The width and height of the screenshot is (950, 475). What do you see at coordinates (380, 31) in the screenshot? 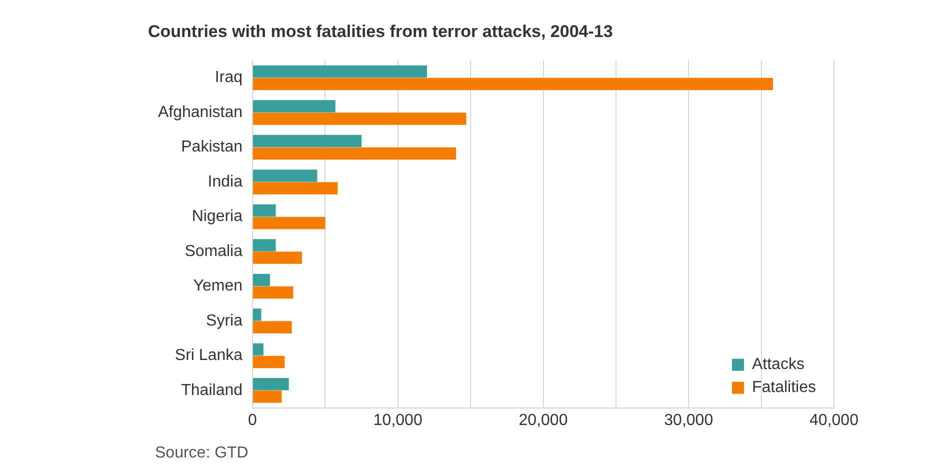
I see `chart-title: Countries with most fatalities from terror attacks, 2004-13` at bounding box center [380, 31].